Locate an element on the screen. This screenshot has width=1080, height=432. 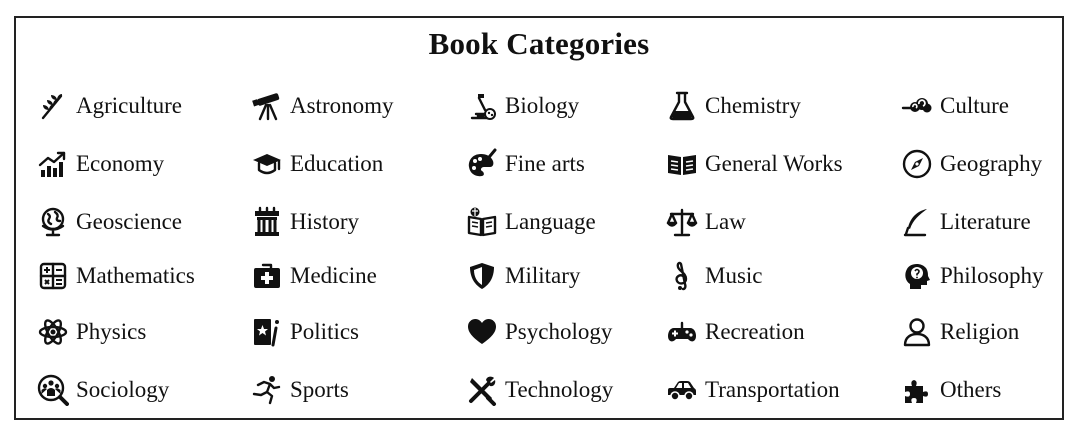
category-label: Music is located at coordinates (734, 275).